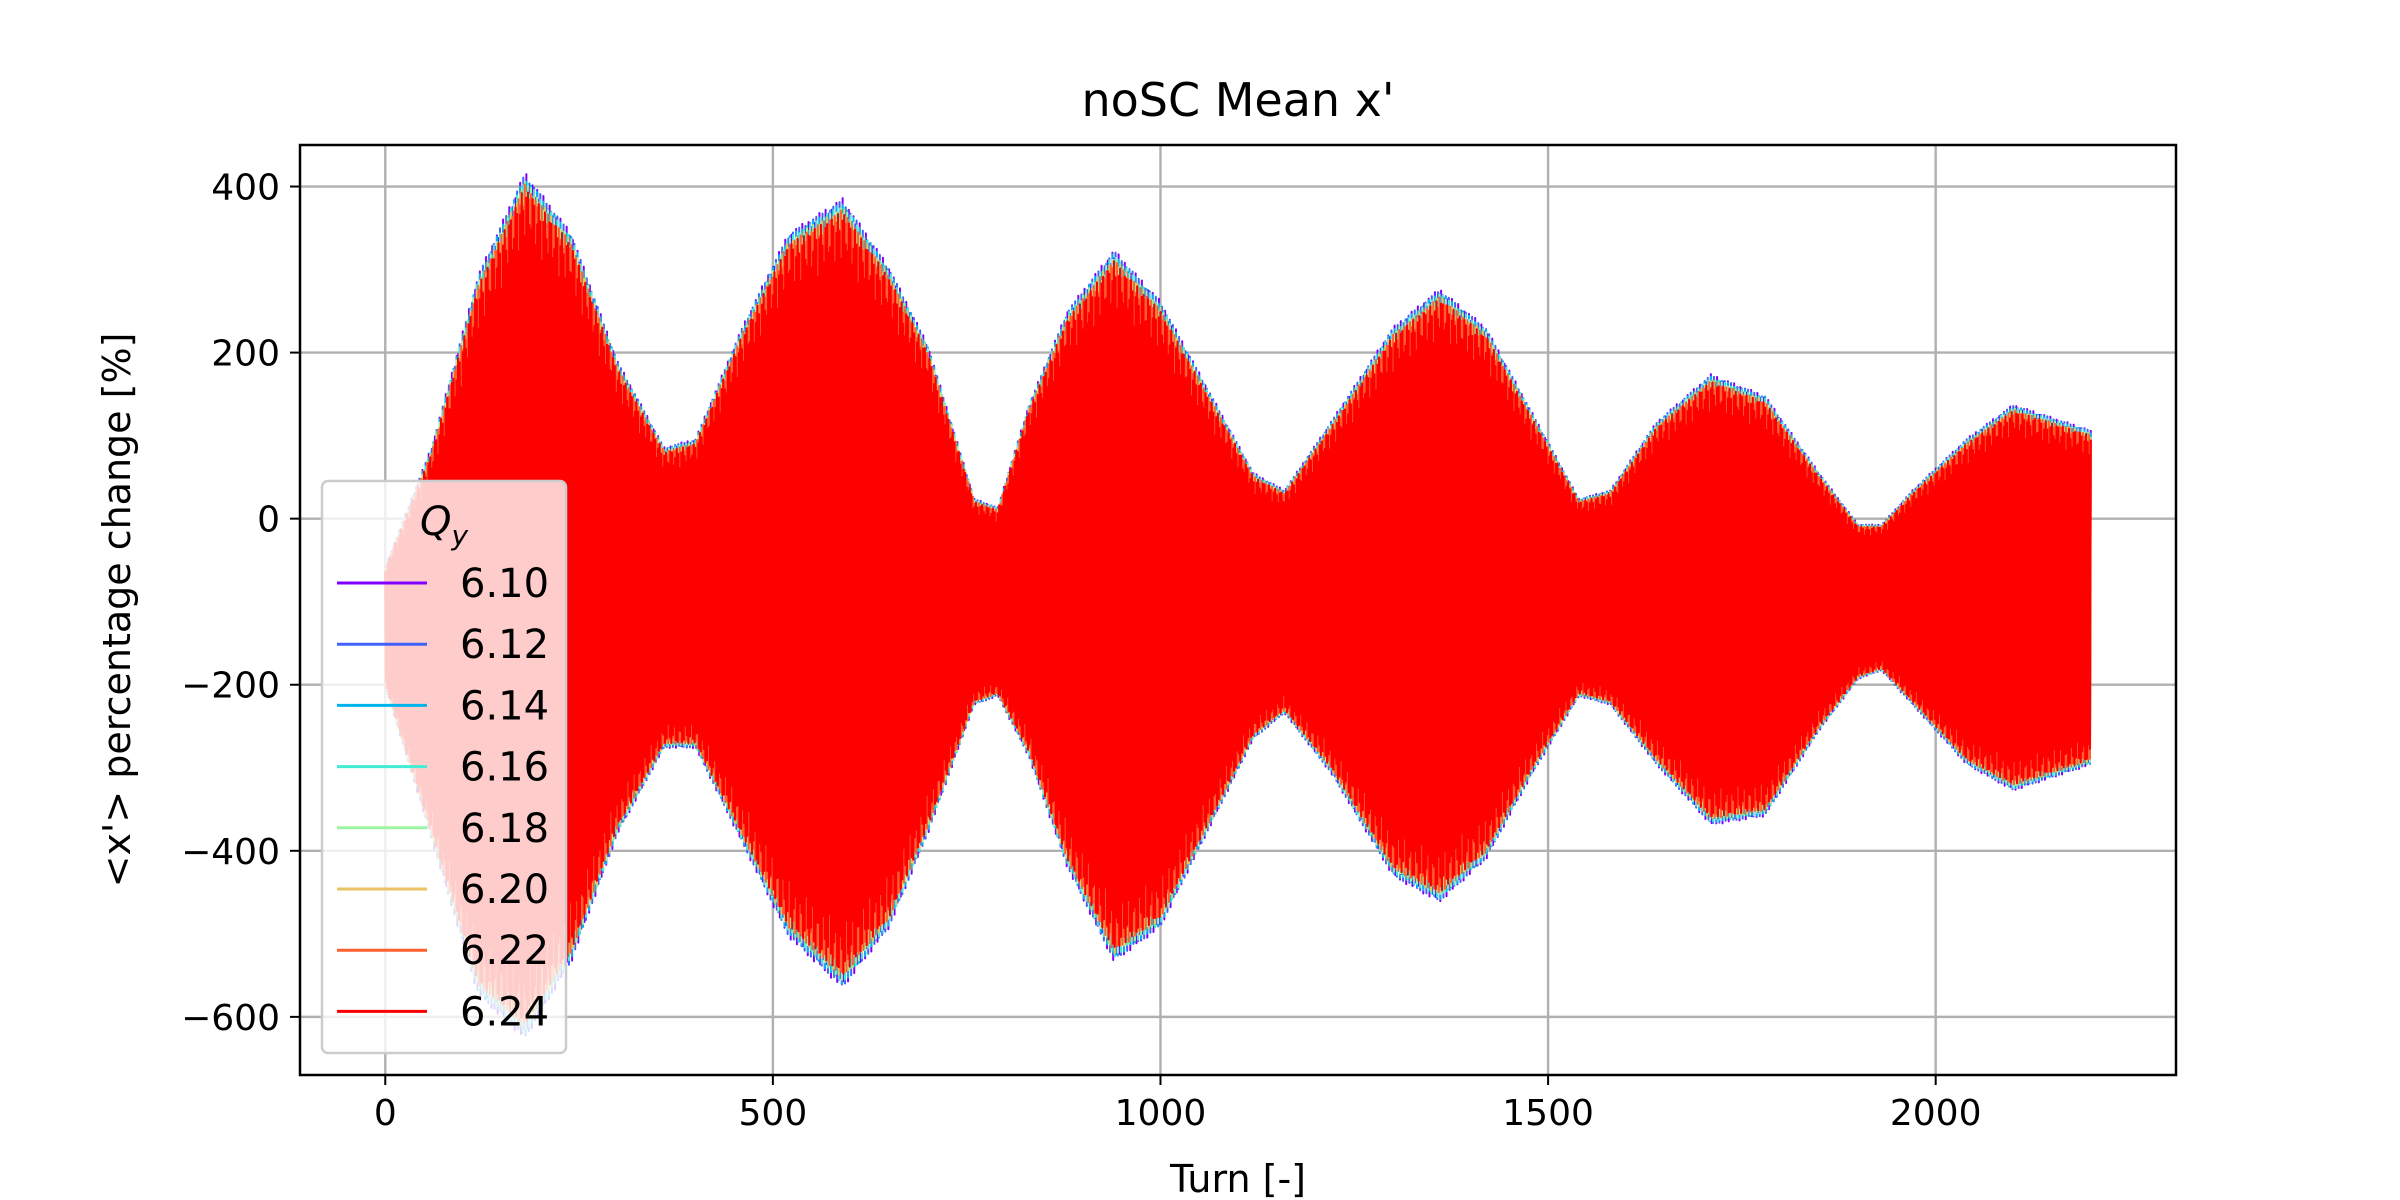 This screenshot has height=1200, width=2400. I want to click on legend-title-subscript: y, so click(459, 535).